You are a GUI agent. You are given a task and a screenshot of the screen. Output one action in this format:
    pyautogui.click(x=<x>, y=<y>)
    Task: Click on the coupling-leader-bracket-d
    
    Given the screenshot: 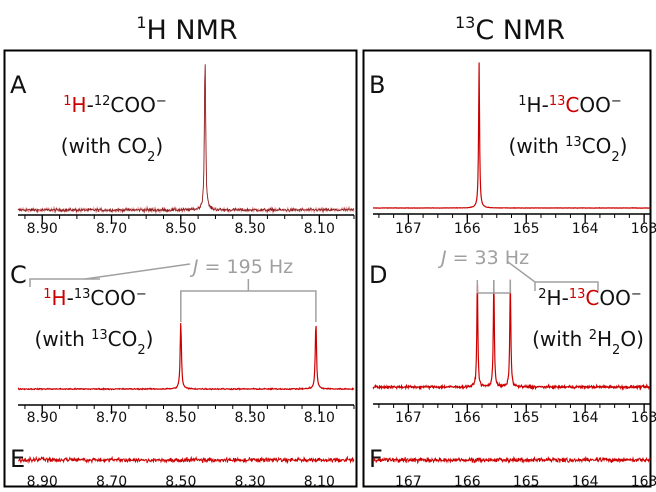 What is the action you would take?
    pyautogui.click(x=566, y=286)
    